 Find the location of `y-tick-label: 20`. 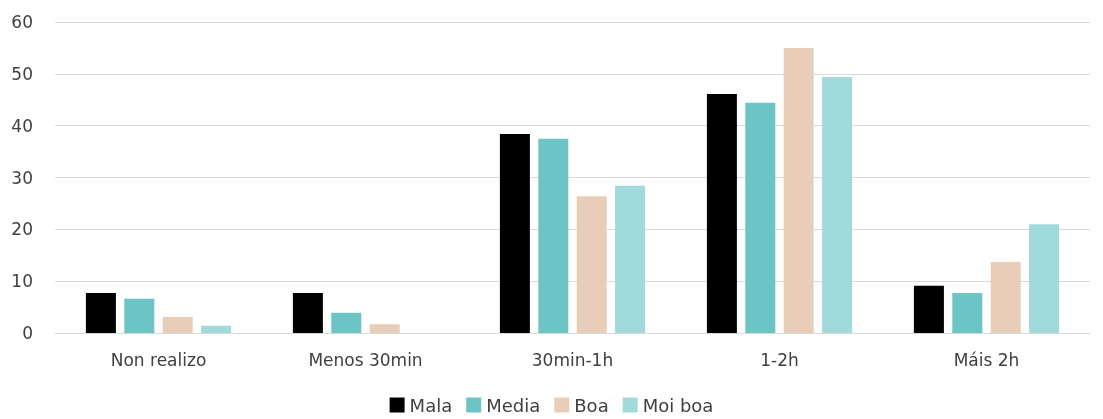

y-tick-label: 20 is located at coordinates (22, 229).